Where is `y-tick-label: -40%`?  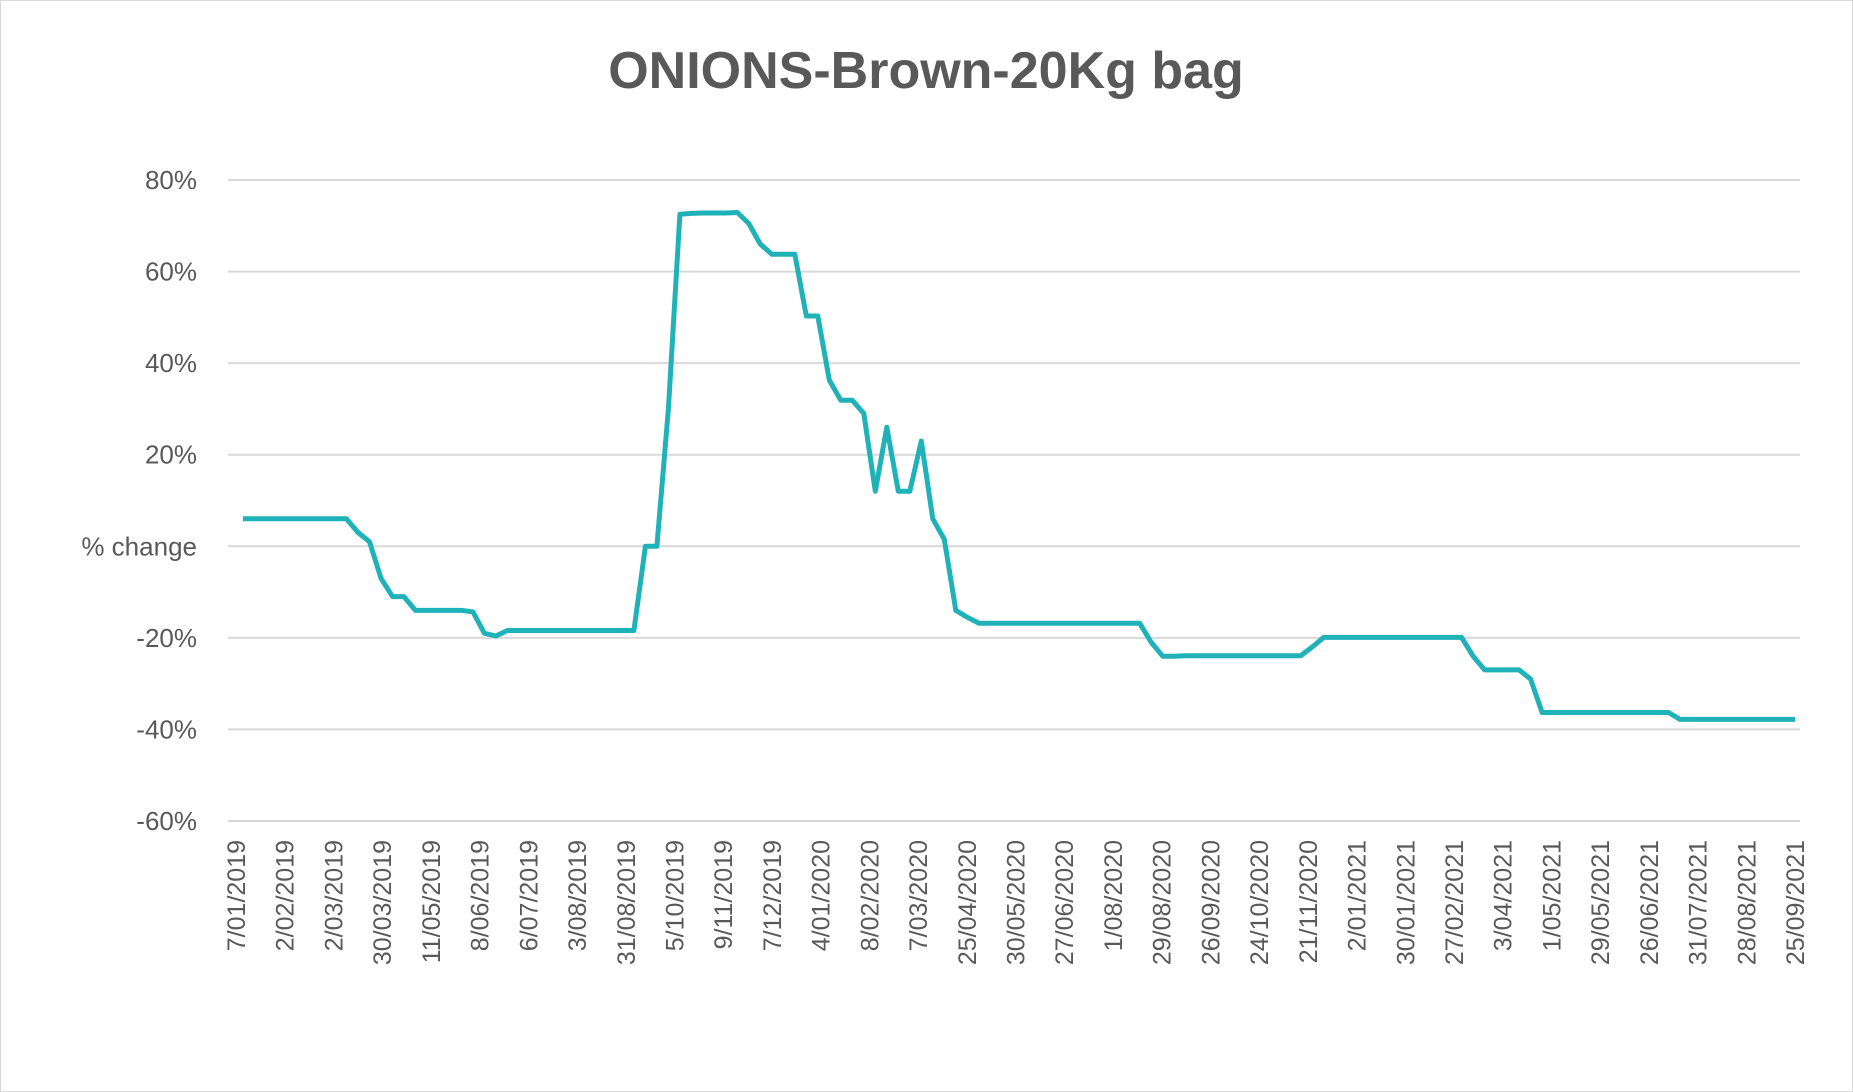
y-tick-label: -40% is located at coordinates (166, 729).